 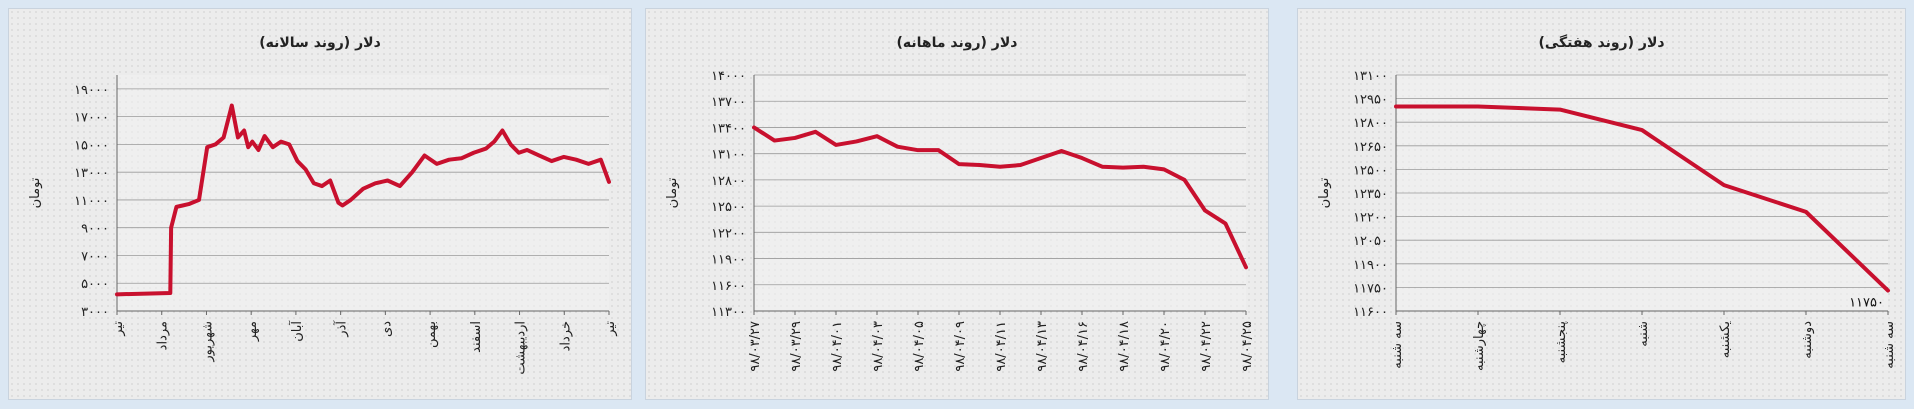 I want to click on x-tick-label: اردیبهشت, so click(x=521, y=348).